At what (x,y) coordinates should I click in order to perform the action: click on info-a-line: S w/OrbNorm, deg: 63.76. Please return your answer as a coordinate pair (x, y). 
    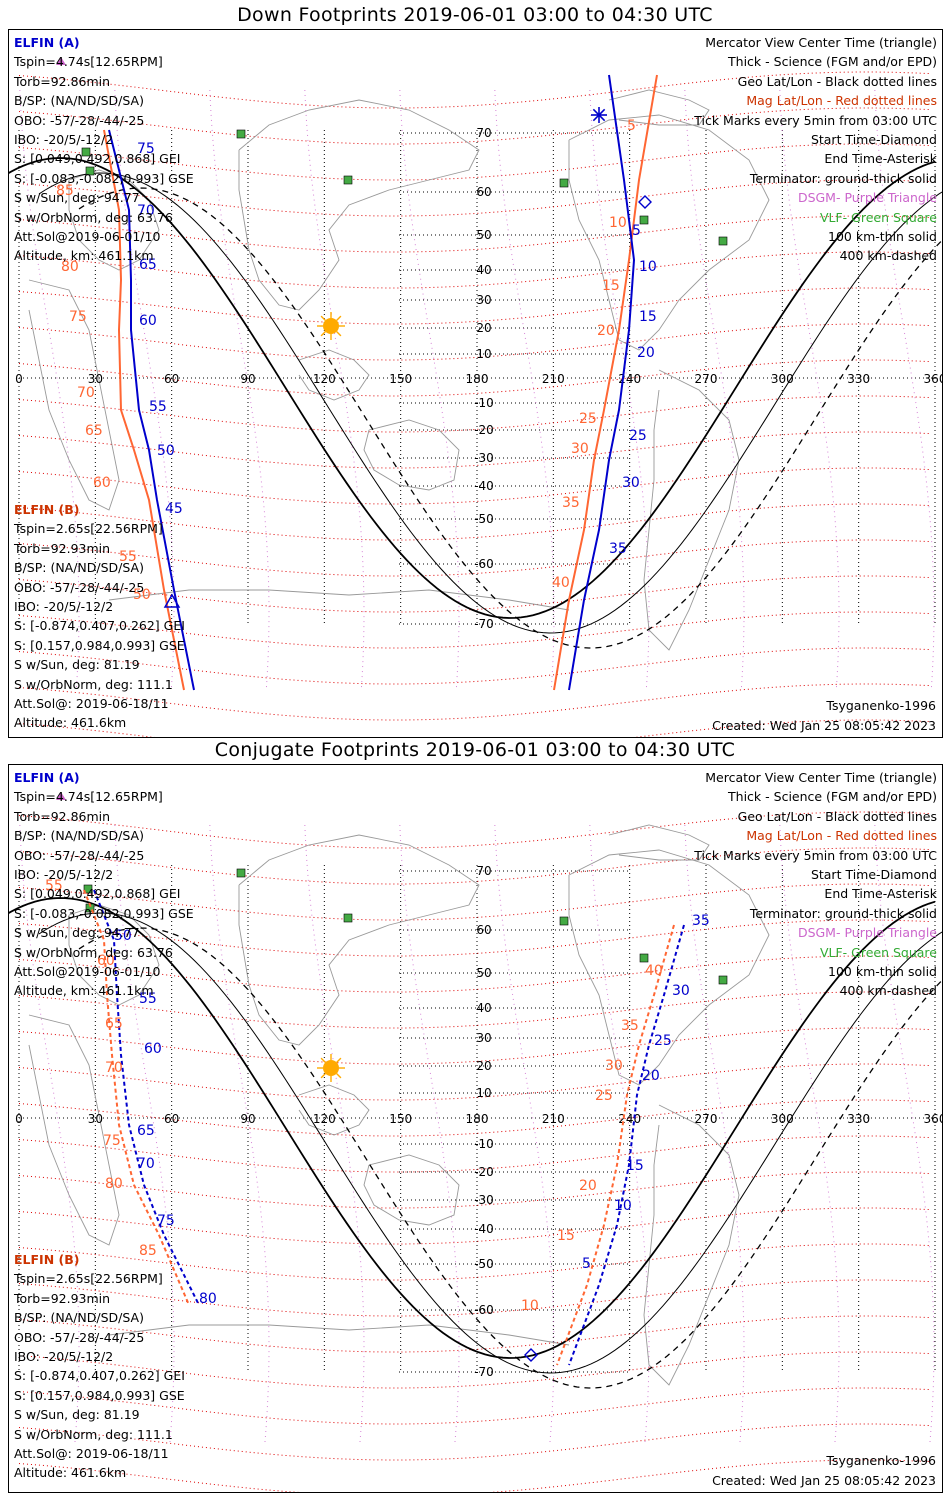
    Looking at the image, I should click on (93, 217).